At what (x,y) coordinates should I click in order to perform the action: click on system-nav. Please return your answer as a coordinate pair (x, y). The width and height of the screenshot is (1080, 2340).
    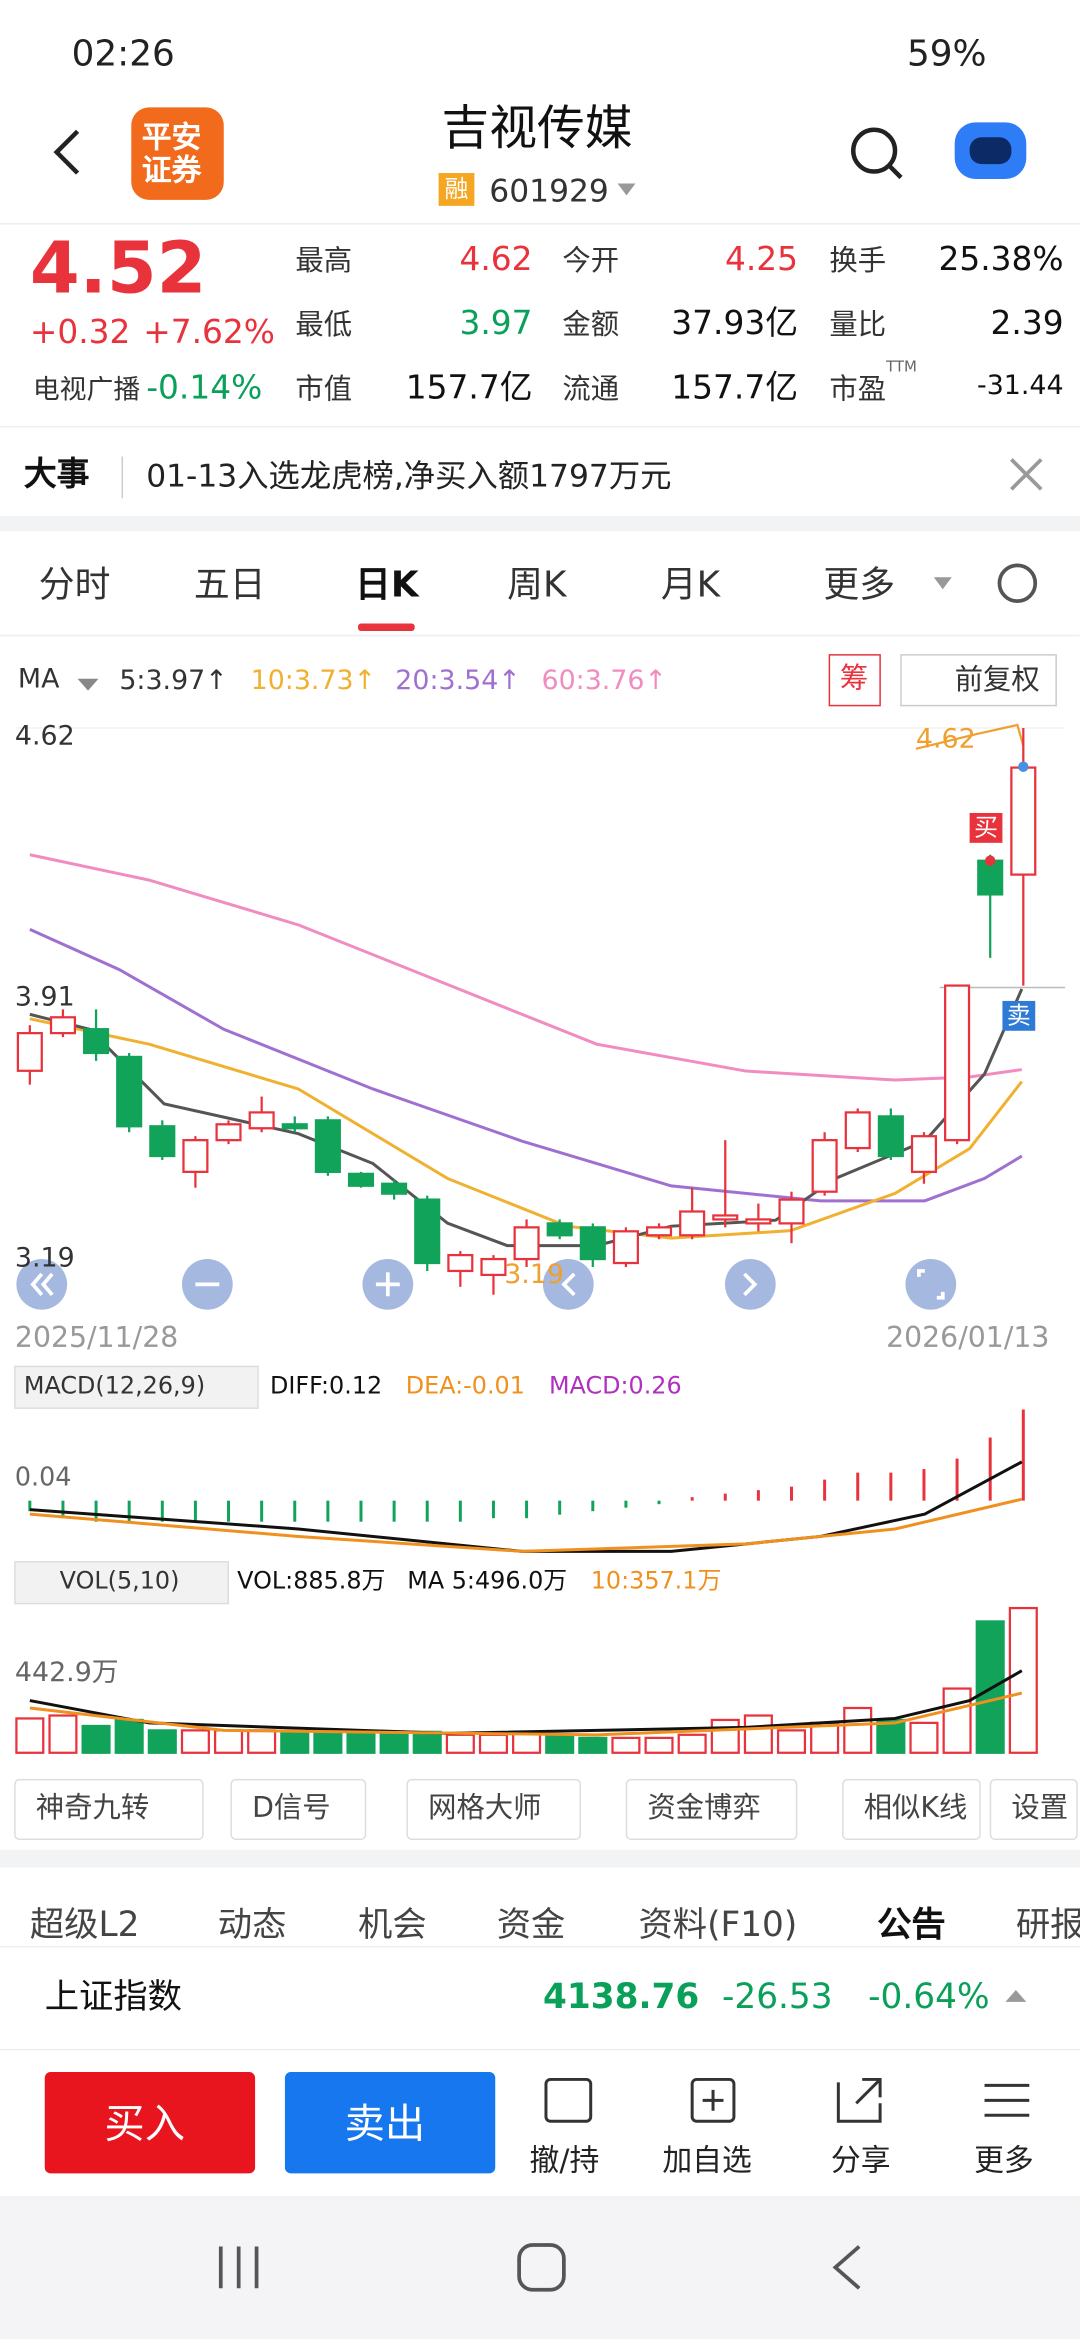
    Looking at the image, I should click on (539, 2267).